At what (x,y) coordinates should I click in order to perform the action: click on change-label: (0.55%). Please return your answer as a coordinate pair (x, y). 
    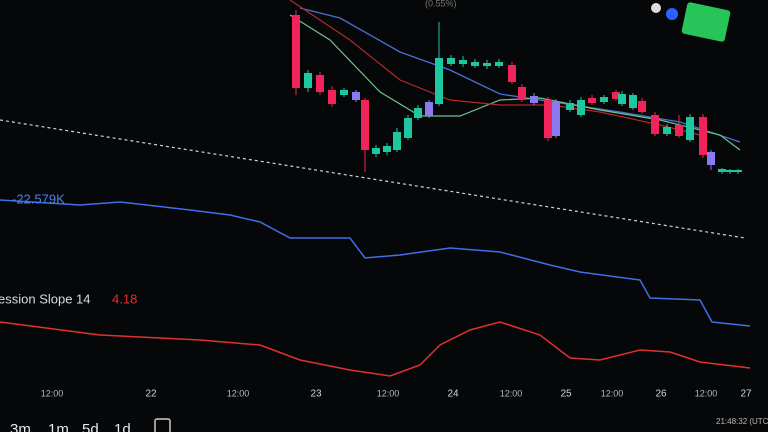
    Looking at the image, I should click on (441, 4).